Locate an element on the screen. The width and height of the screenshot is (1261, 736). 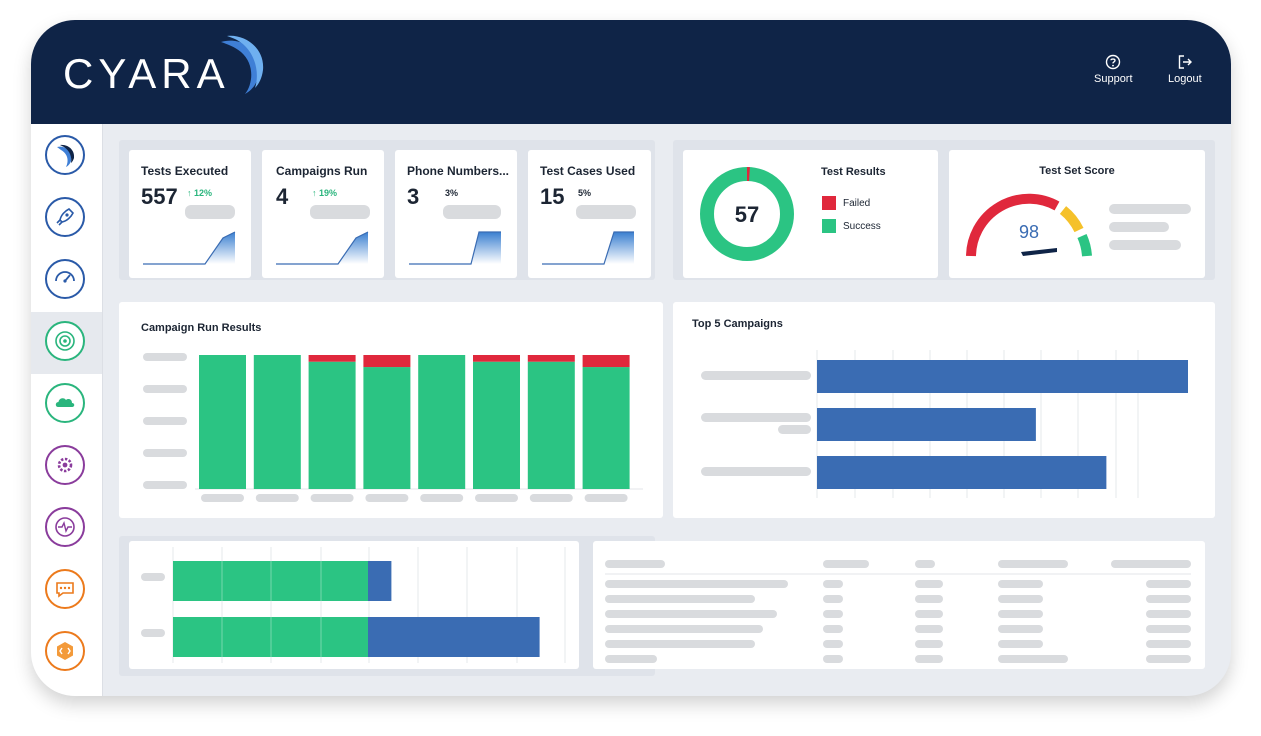
legend-success-swatch is located at coordinates (829, 226).